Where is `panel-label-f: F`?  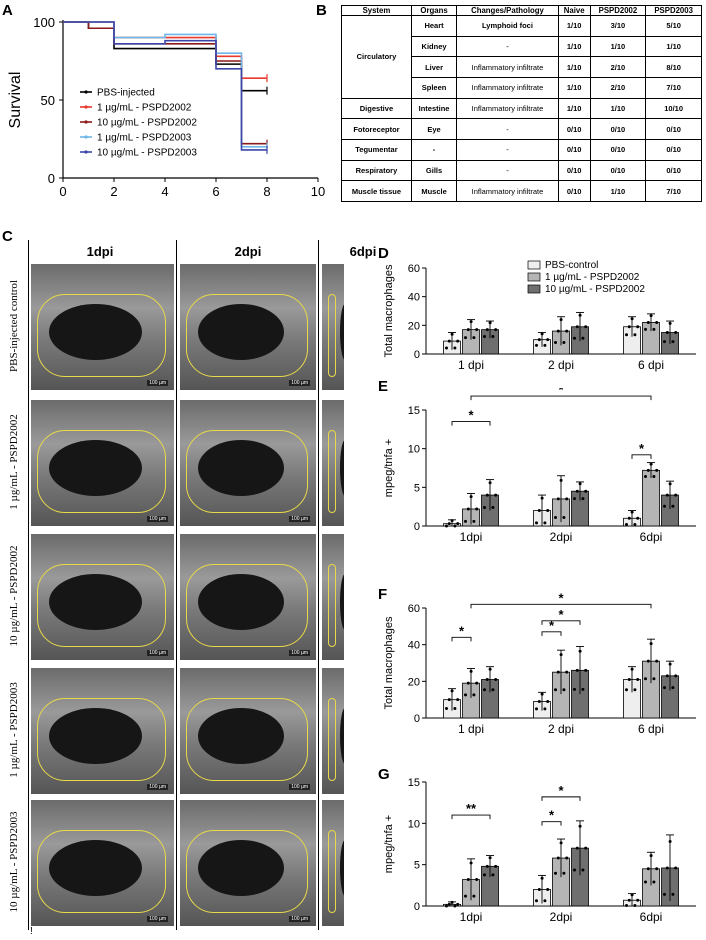
panel-label-f: F is located at coordinates (383, 594).